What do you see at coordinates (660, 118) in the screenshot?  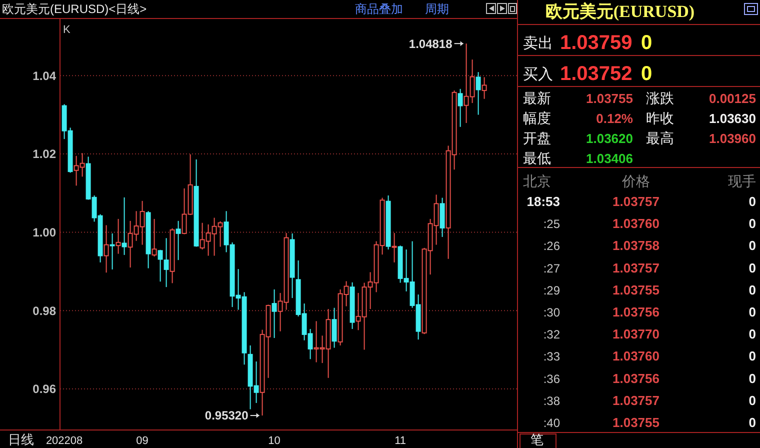 I see `text: 昨收` at bounding box center [660, 118].